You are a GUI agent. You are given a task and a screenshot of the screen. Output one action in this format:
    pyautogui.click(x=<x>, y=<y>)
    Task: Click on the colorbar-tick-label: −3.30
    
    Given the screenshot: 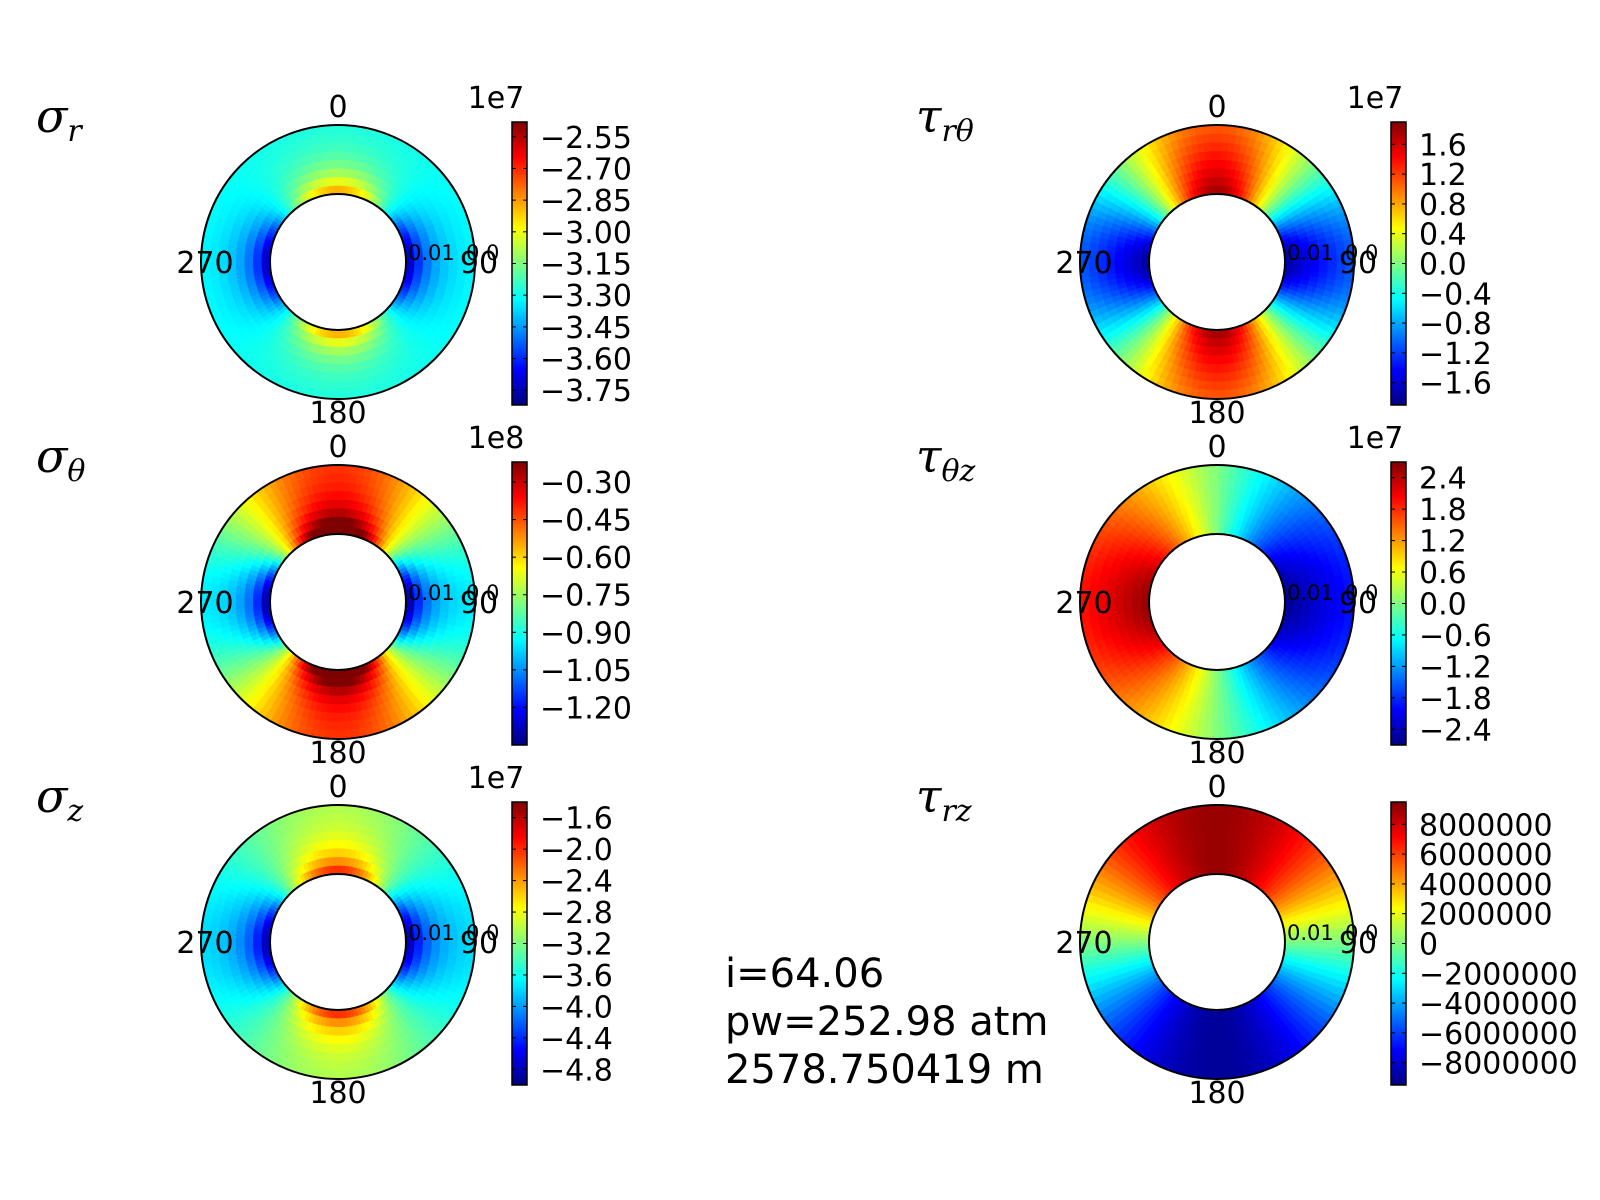 What is the action you would take?
    pyautogui.click(x=586, y=296)
    